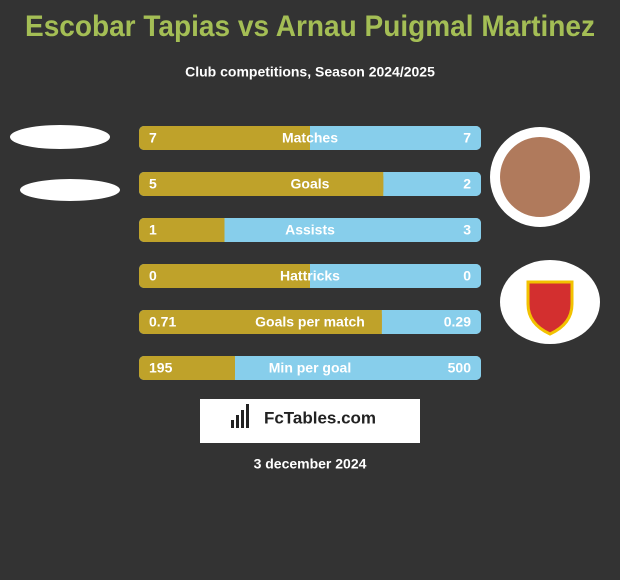 The width and height of the screenshot is (620, 580). What do you see at coordinates (550, 308) in the screenshot?
I see `club-crest` at bounding box center [550, 308].